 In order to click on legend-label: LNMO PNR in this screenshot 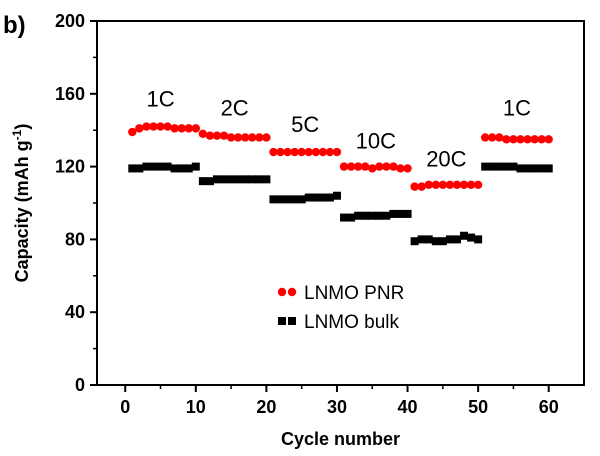, I will do `click(354, 293)`.